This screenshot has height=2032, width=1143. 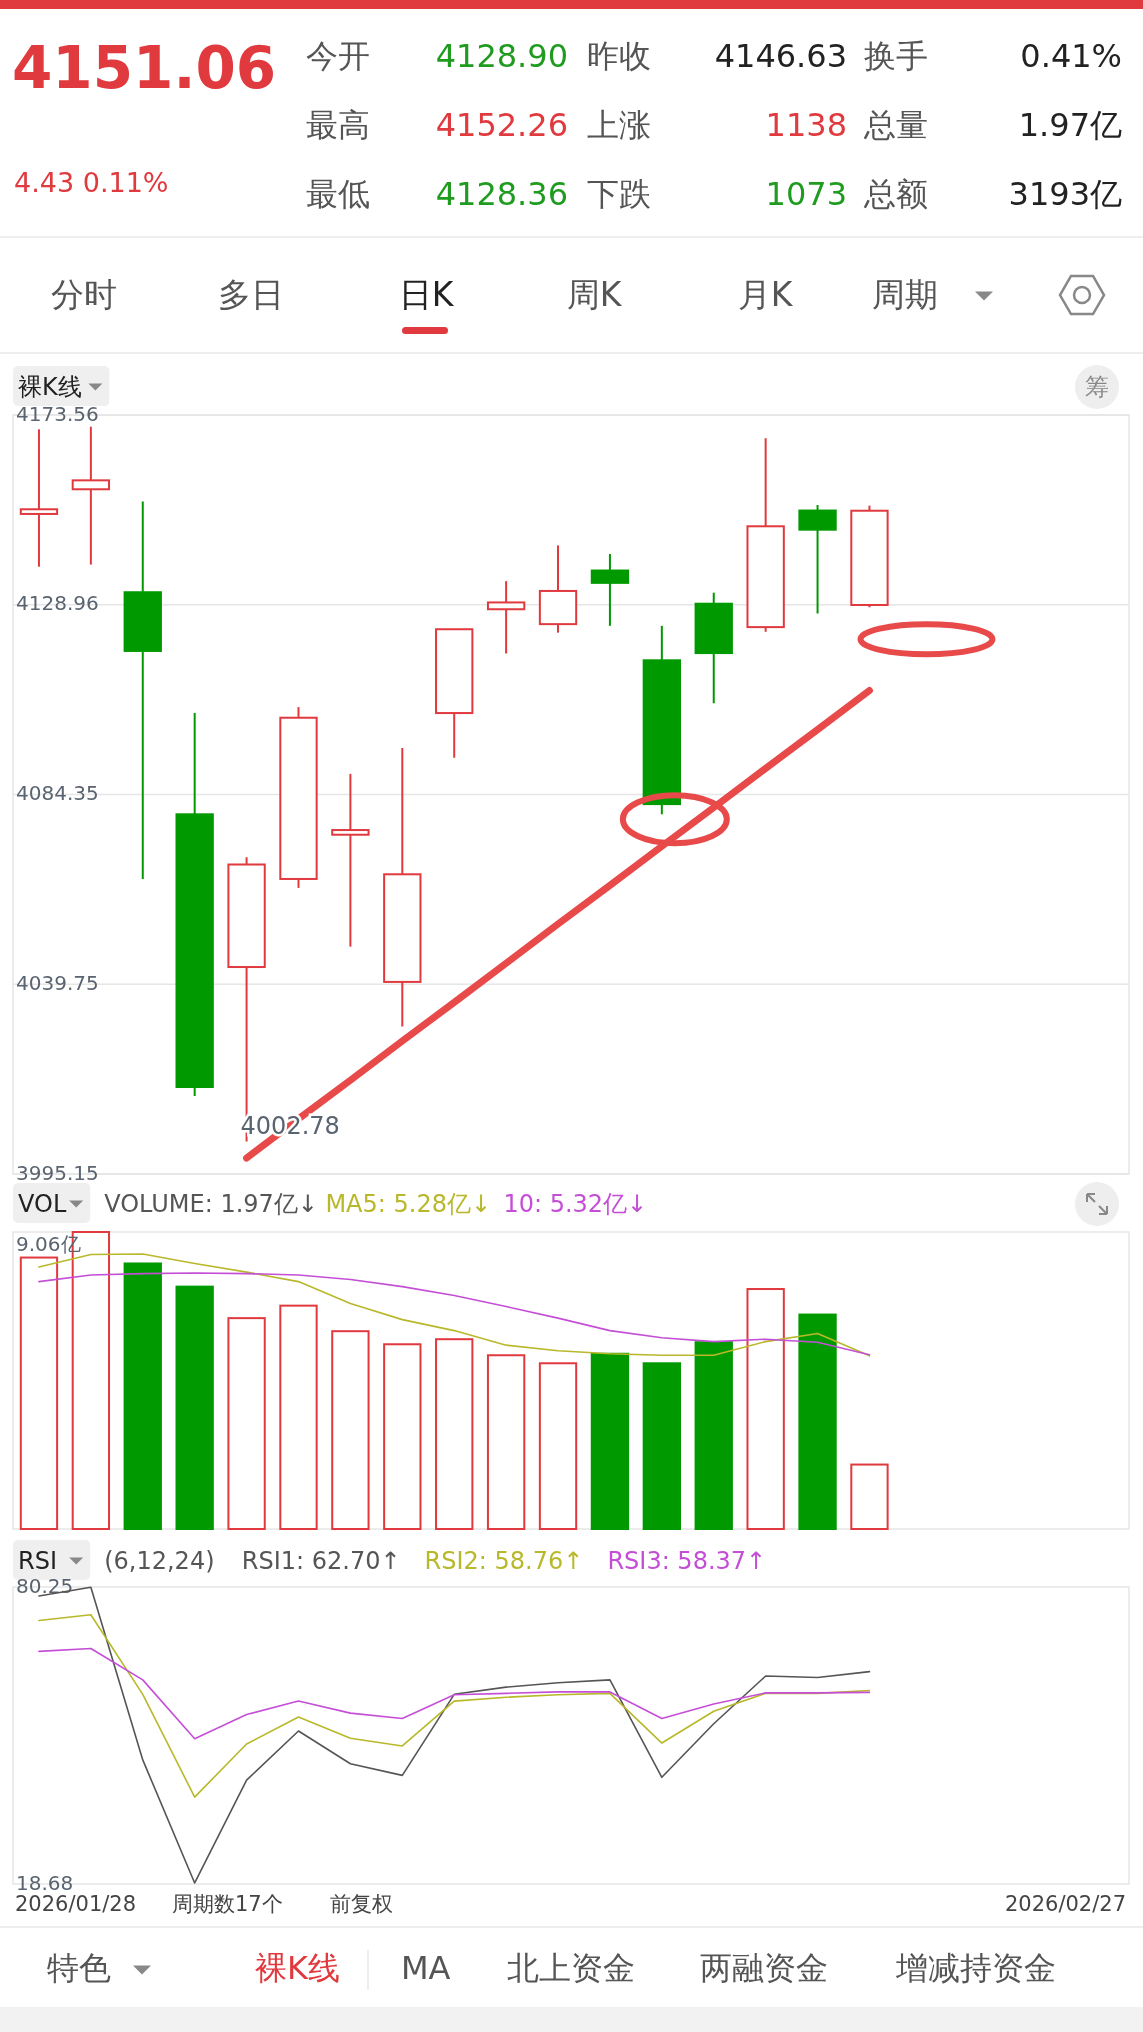 I want to click on text: 2026/02/27, so click(x=1065, y=1904).